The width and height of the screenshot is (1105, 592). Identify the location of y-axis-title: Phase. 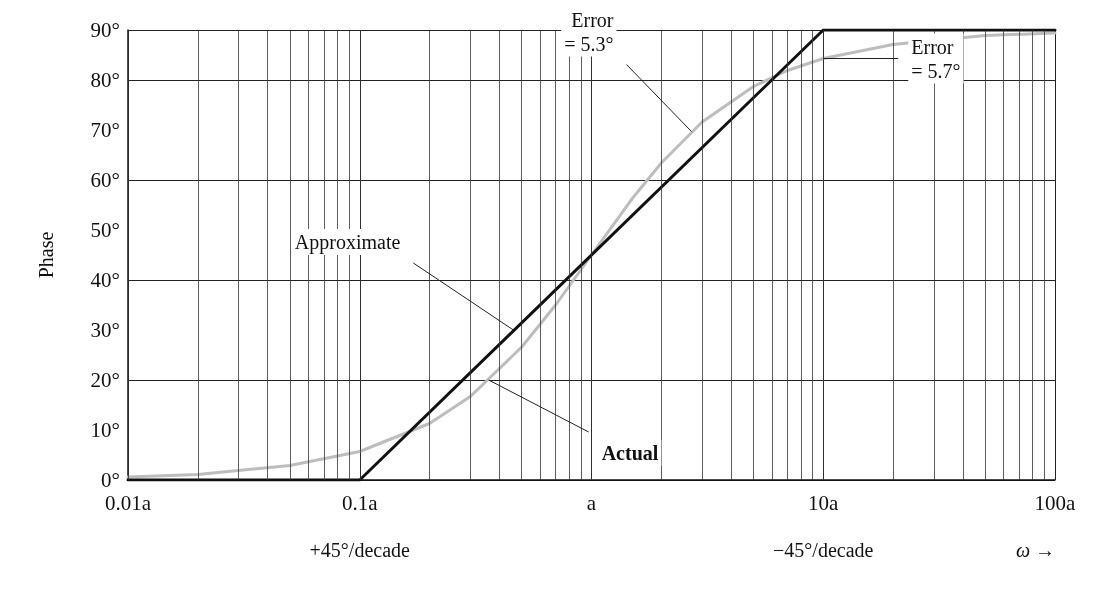
(46, 255).